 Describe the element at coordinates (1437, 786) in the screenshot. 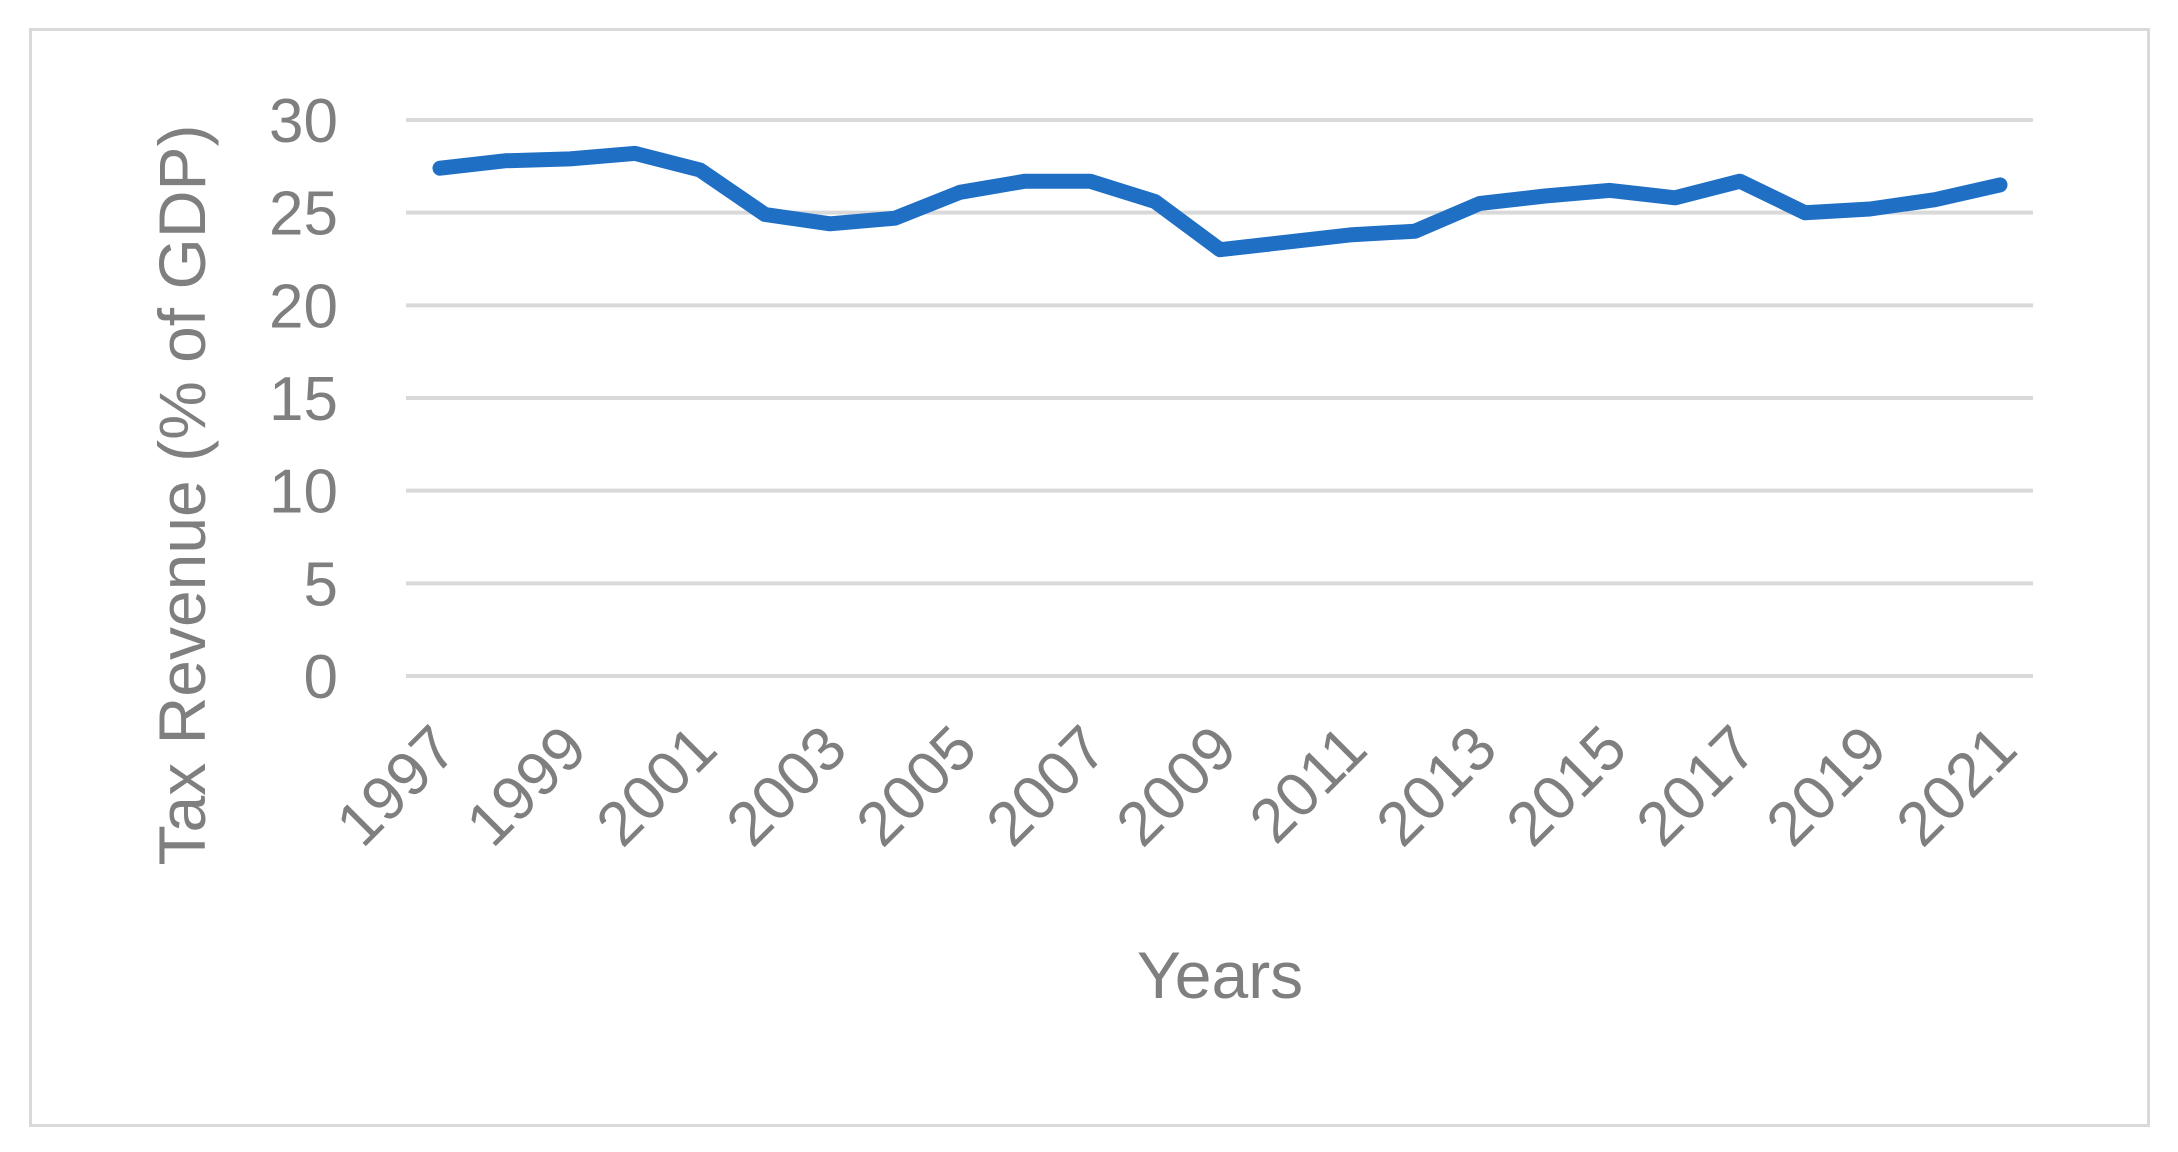

I see `x-tick-label: 2013` at that location.